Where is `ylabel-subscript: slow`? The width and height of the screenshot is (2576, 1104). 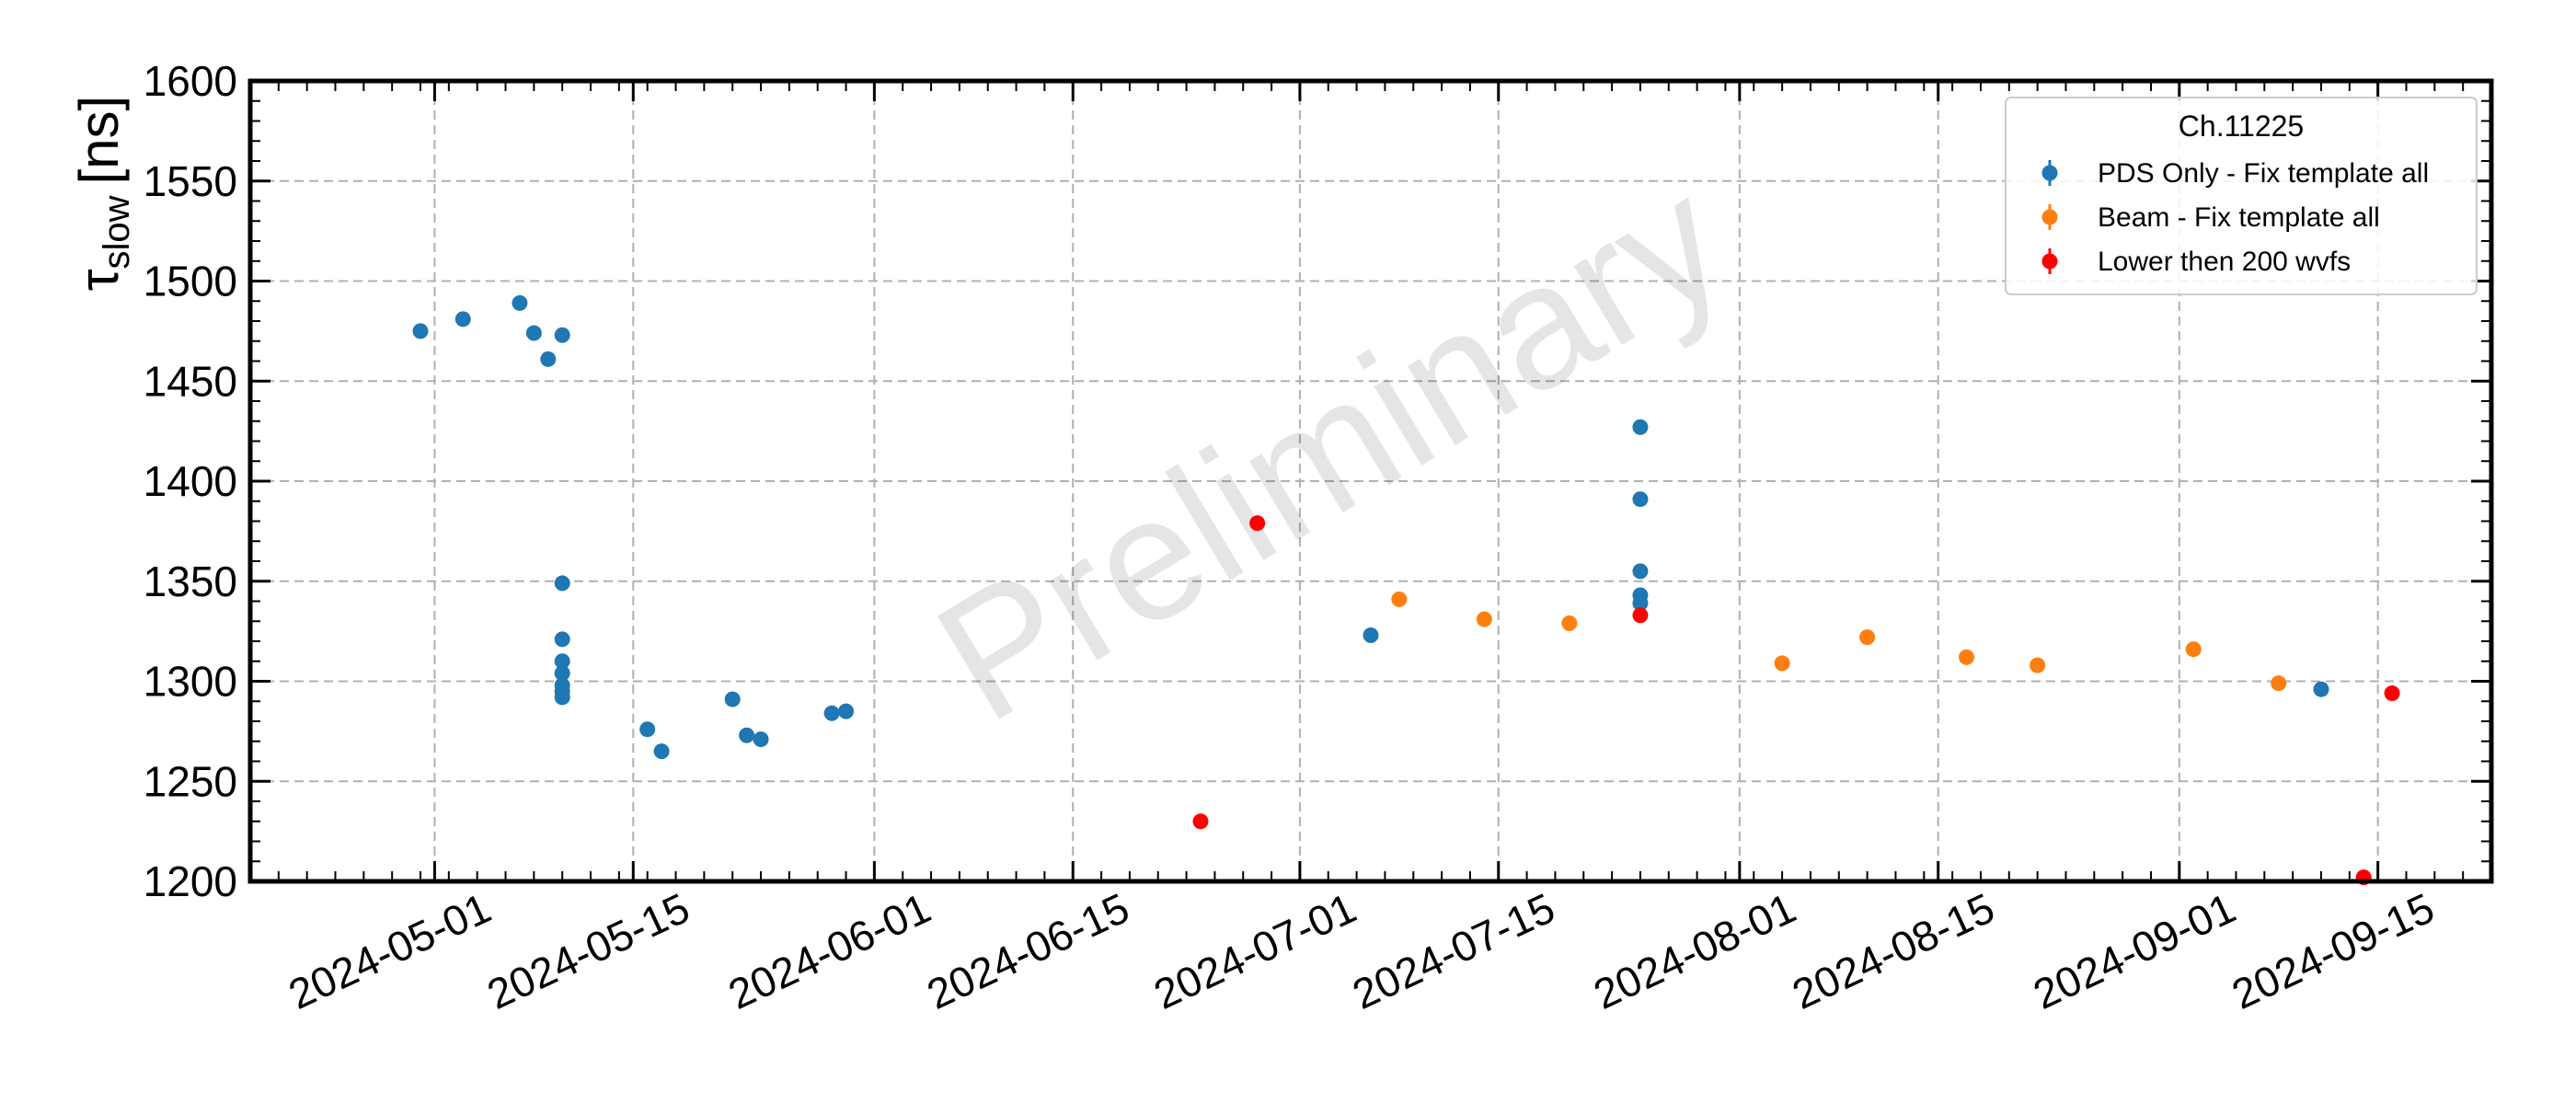
ylabel-subscript: slow is located at coordinates (117, 232).